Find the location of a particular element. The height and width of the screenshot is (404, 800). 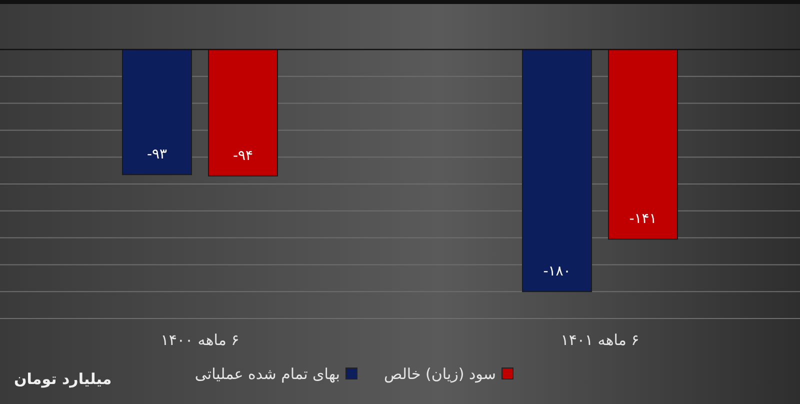

data-label: -۱۸۰ is located at coordinates (557, 272).